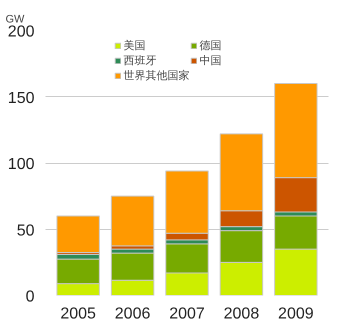 This screenshot has width=338, height=321. Describe the element at coordinates (242, 313) in the screenshot. I see `x-tick-label: 2008` at that location.